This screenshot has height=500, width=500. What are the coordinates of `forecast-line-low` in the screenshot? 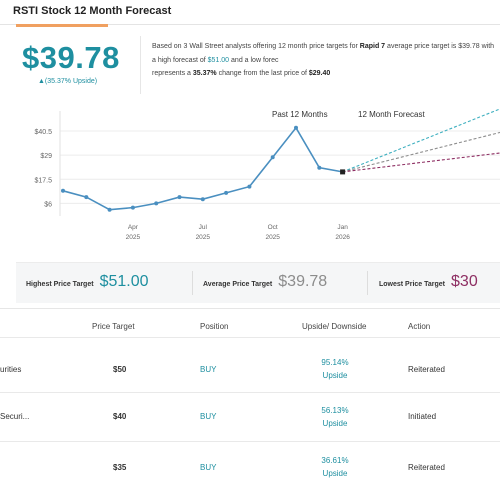 It's located at (421, 162).